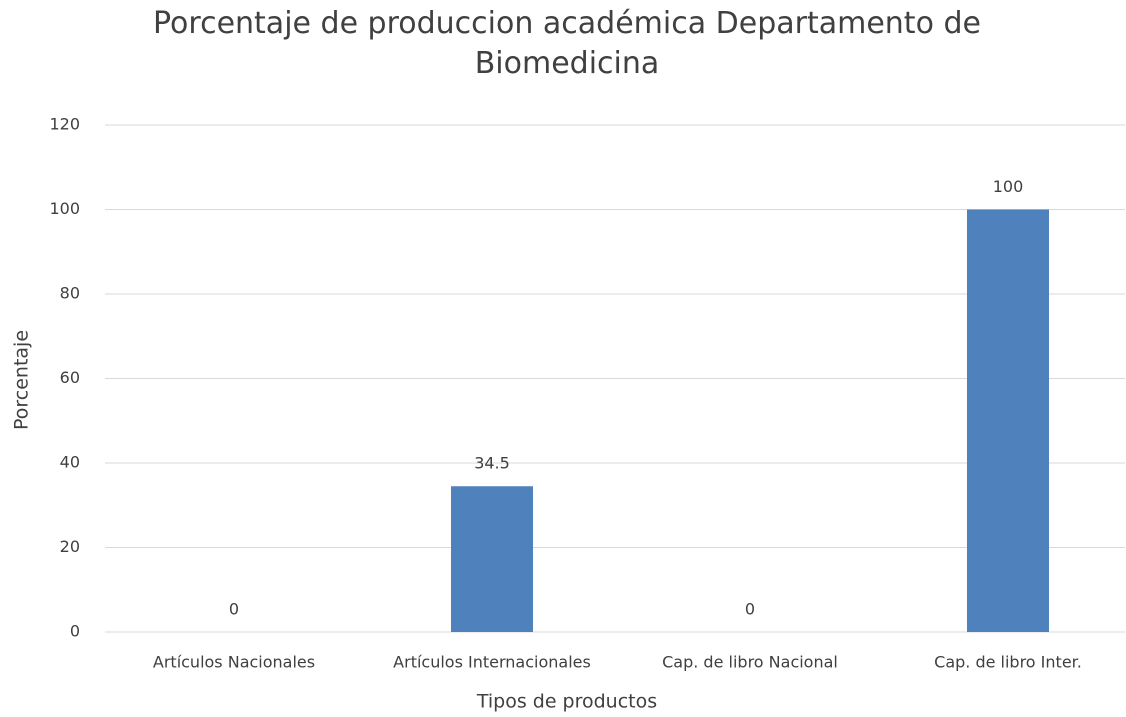  What do you see at coordinates (64, 208) in the screenshot?
I see `y-tick-label: 100` at bounding box center [64, 208].